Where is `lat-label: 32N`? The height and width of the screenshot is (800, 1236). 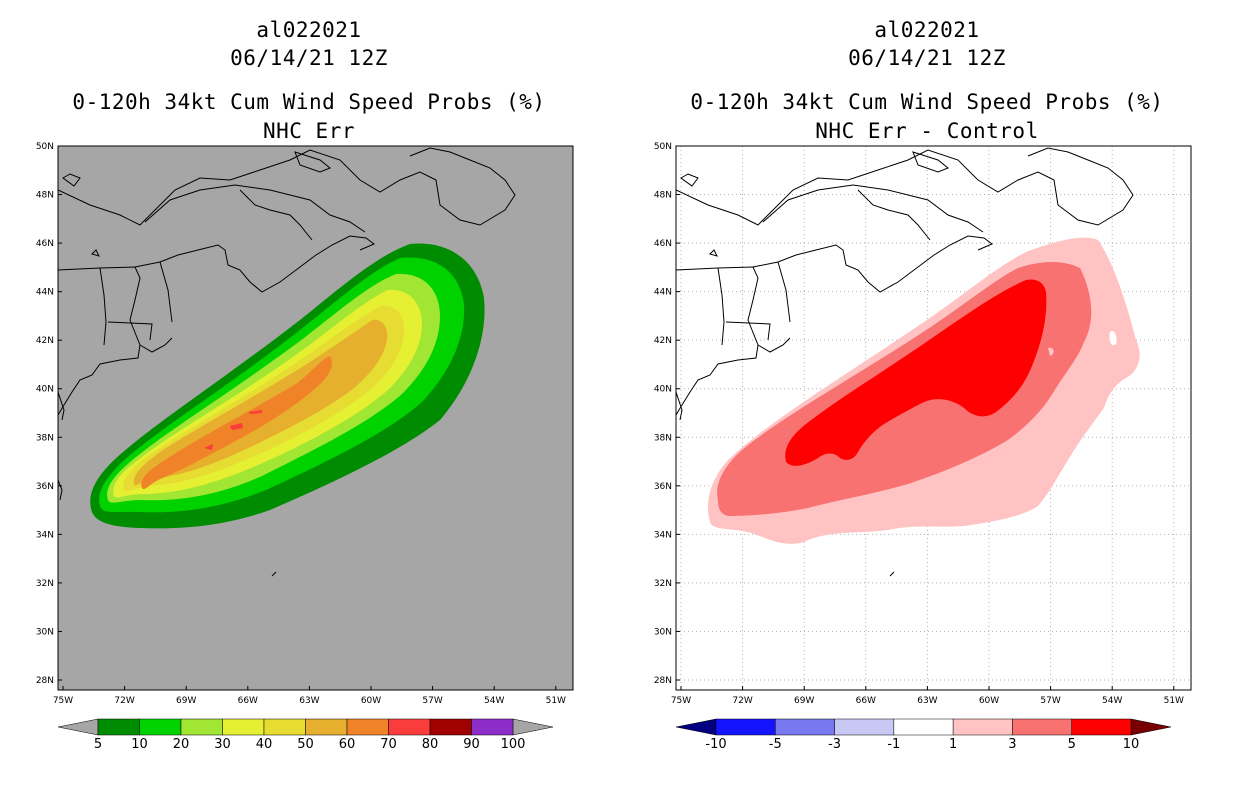
lat-label: 32N is located at coordinates (45, 584).